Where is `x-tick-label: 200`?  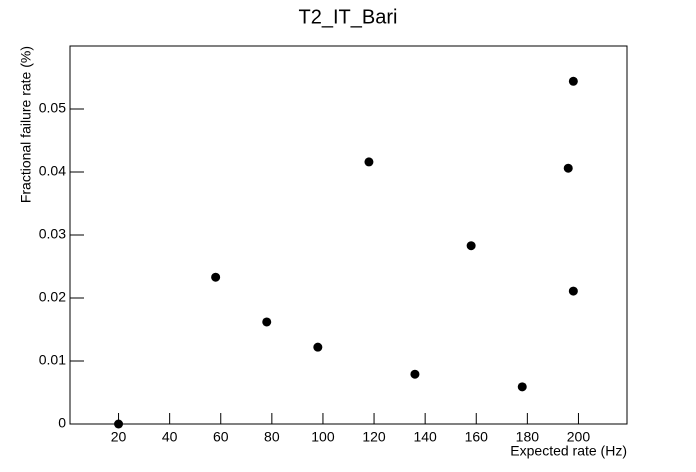 x-tick-label: 200 is located at coordinates (579, 437).